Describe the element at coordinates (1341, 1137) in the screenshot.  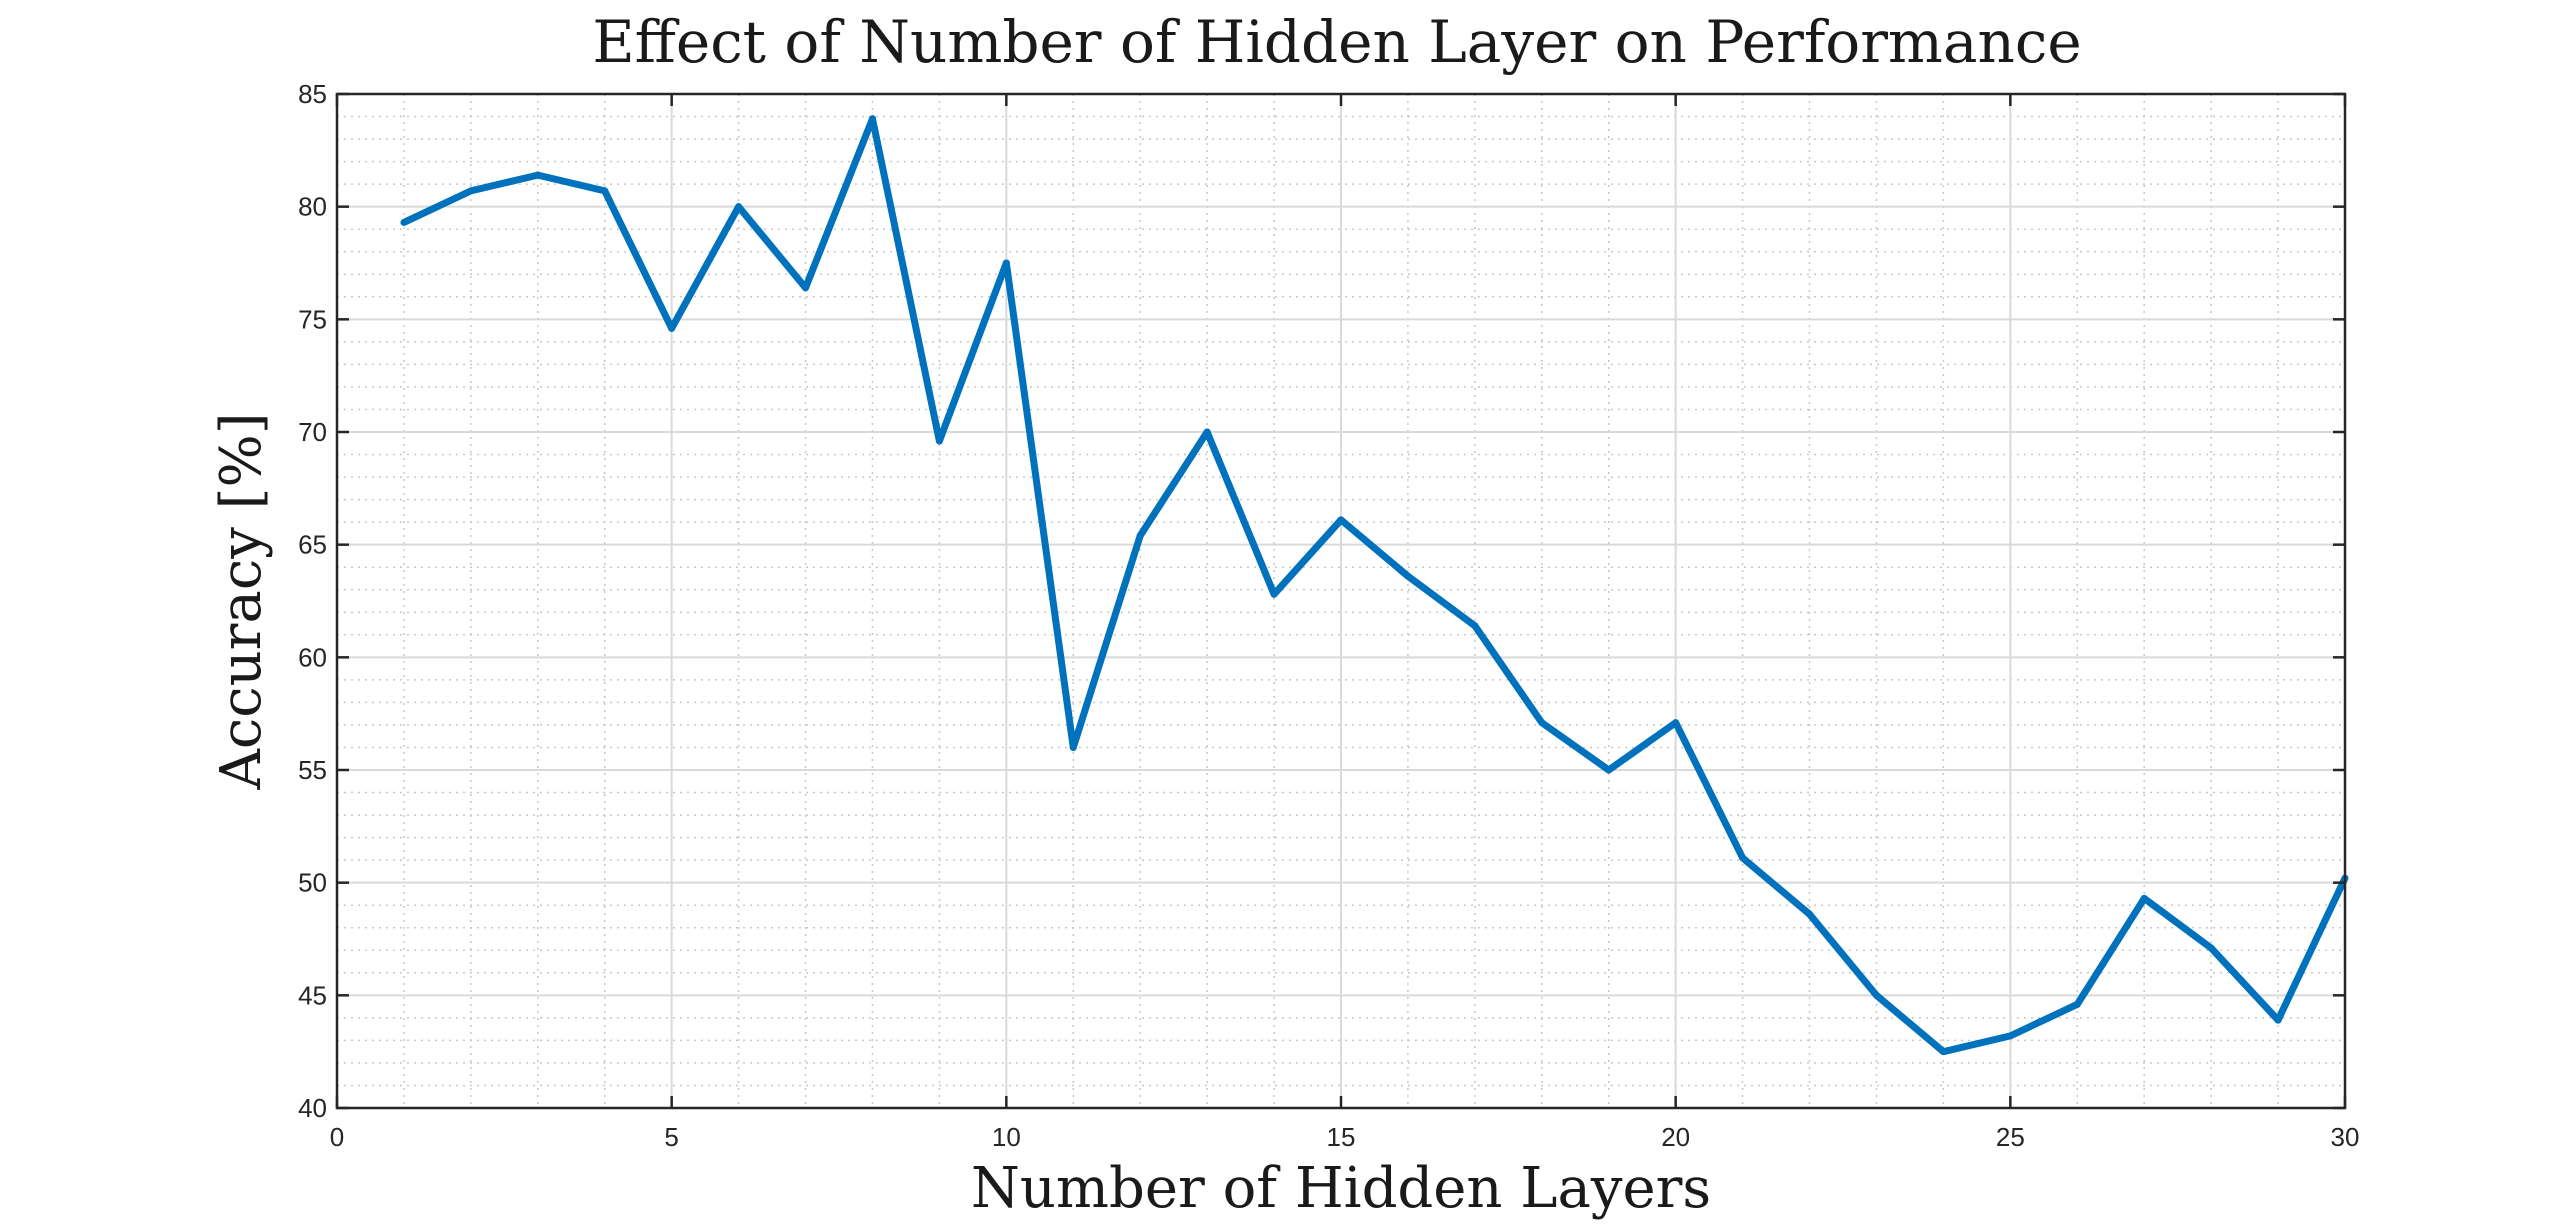
I see `x-tick-label: 15` at that location.